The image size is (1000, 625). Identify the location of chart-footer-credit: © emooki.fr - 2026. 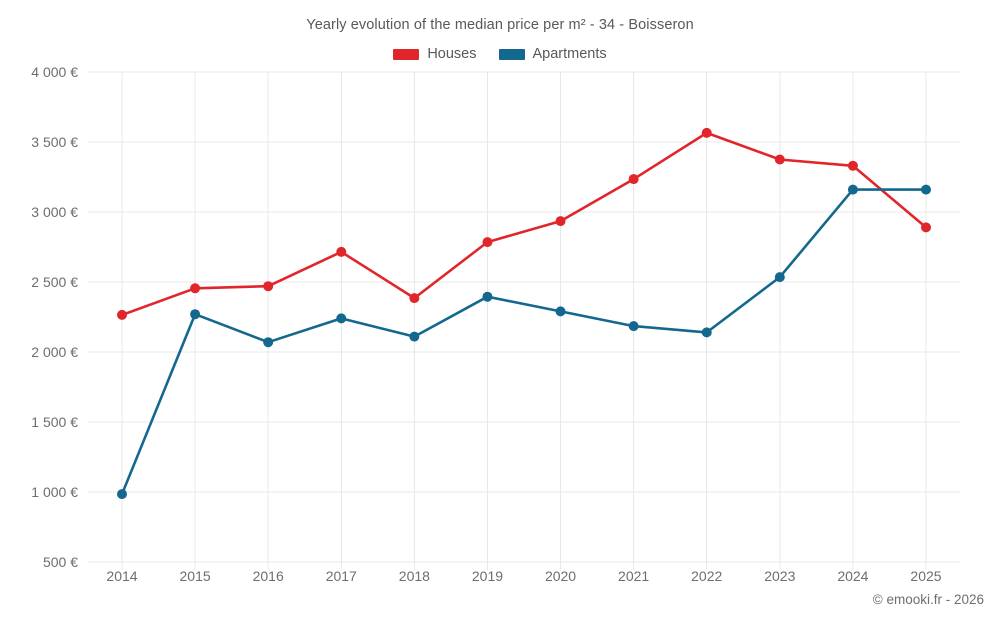
(928, 599).